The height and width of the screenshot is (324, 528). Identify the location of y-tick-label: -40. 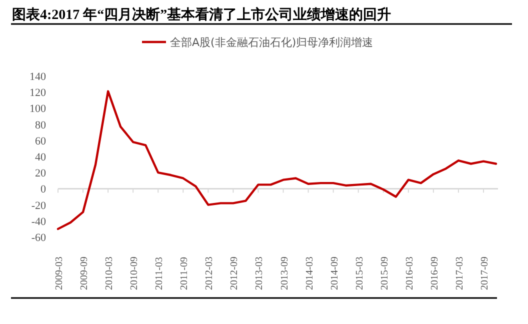
(38, 222).